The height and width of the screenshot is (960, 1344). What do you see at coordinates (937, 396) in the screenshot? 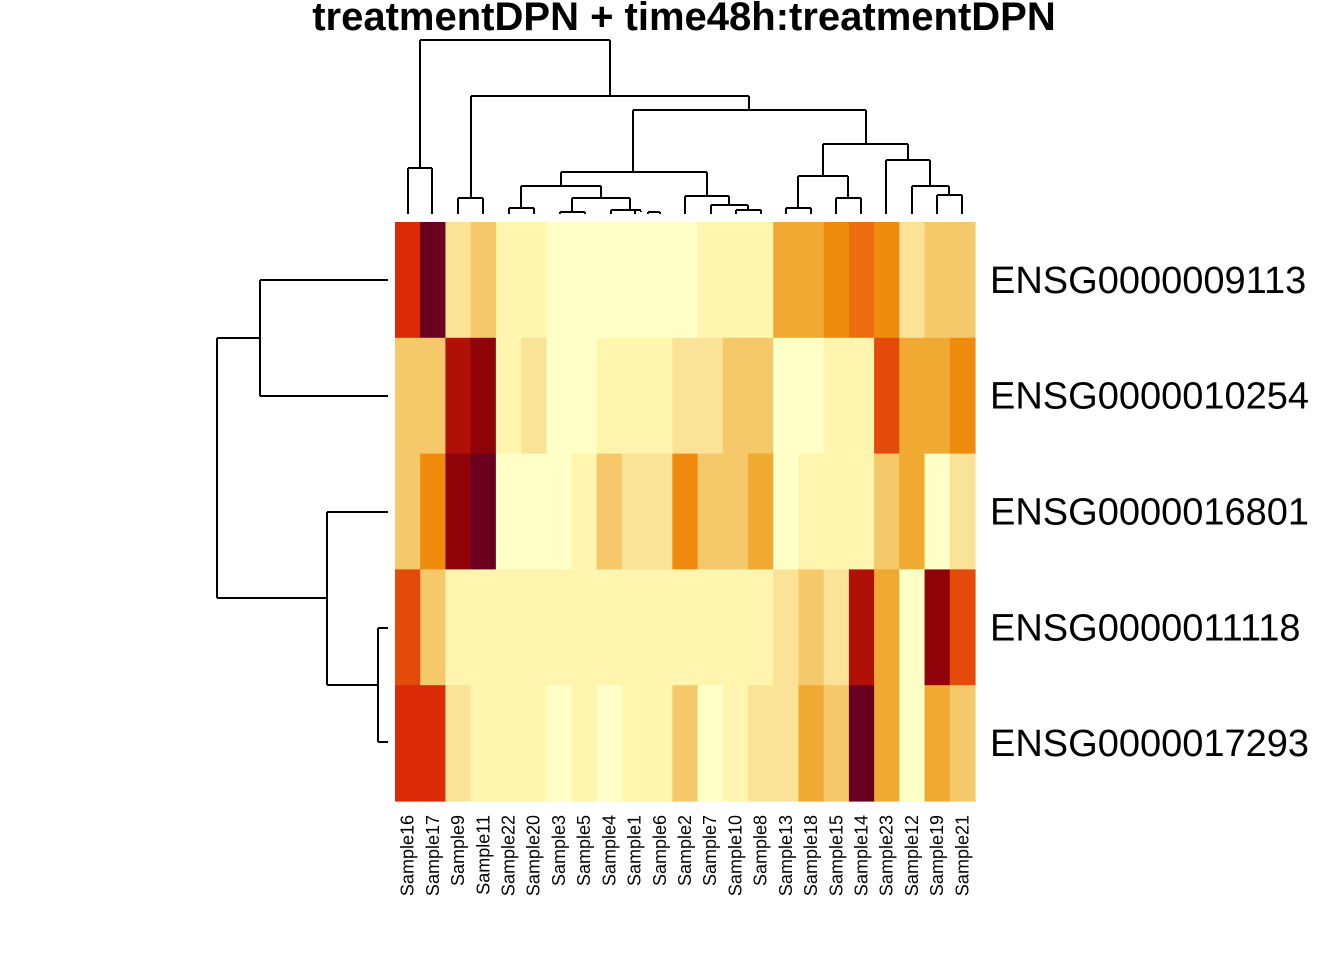
I see `heatmap-cell-ENSG0000010254-Sample19` at bounding box center [937, 396].